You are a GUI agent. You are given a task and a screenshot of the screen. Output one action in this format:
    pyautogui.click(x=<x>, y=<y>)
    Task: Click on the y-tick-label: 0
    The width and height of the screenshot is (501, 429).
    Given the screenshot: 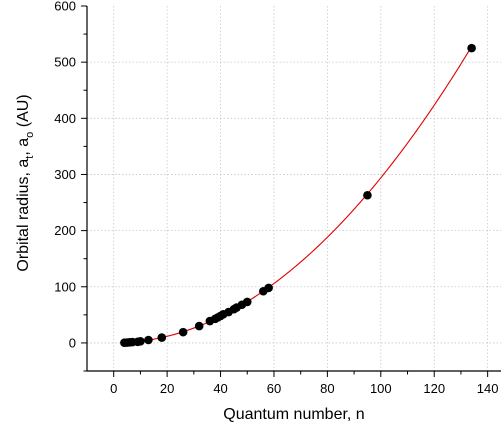 What is the action you would take?
    pyautogui.click(x=72, y=342)
    